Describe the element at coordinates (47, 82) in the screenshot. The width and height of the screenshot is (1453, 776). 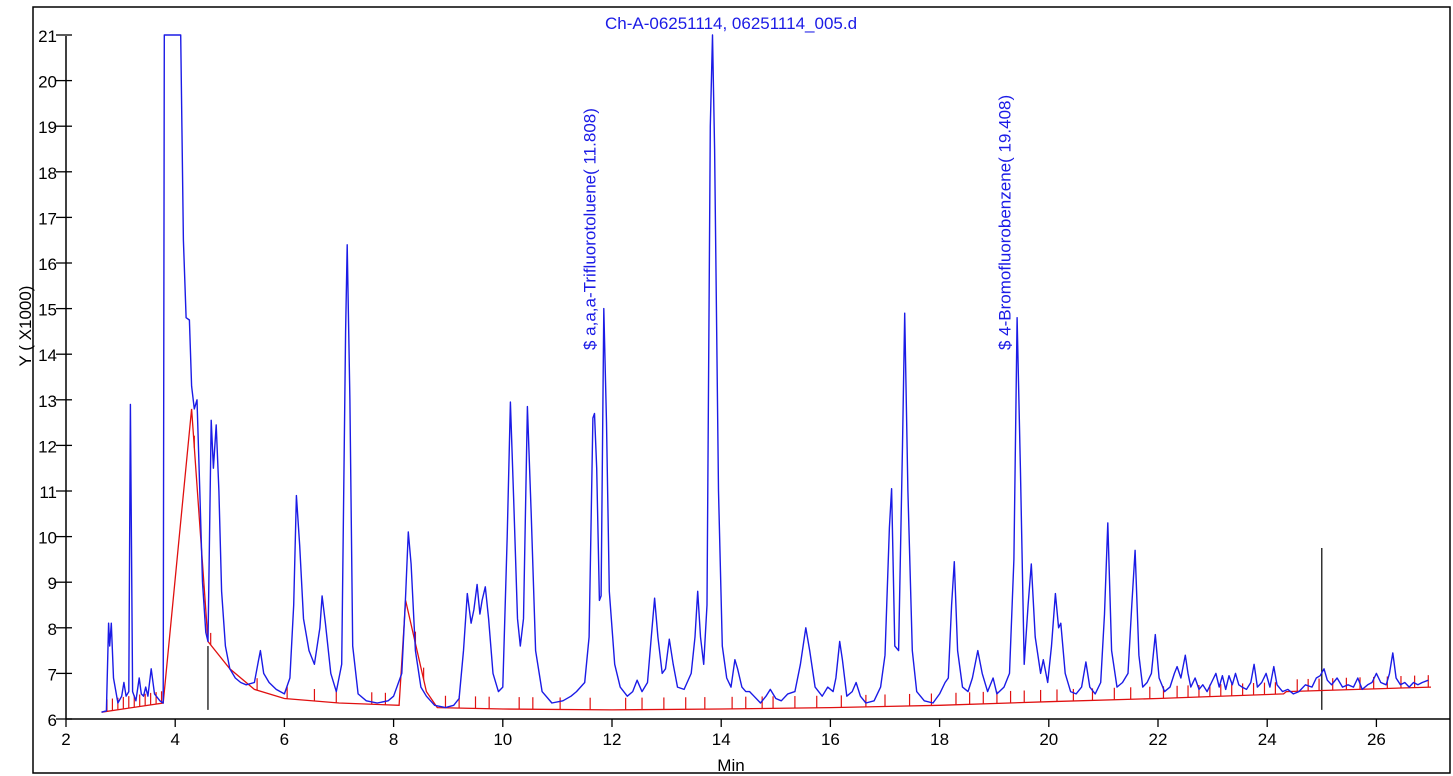
I see `y-tick-label: 20` at that location.